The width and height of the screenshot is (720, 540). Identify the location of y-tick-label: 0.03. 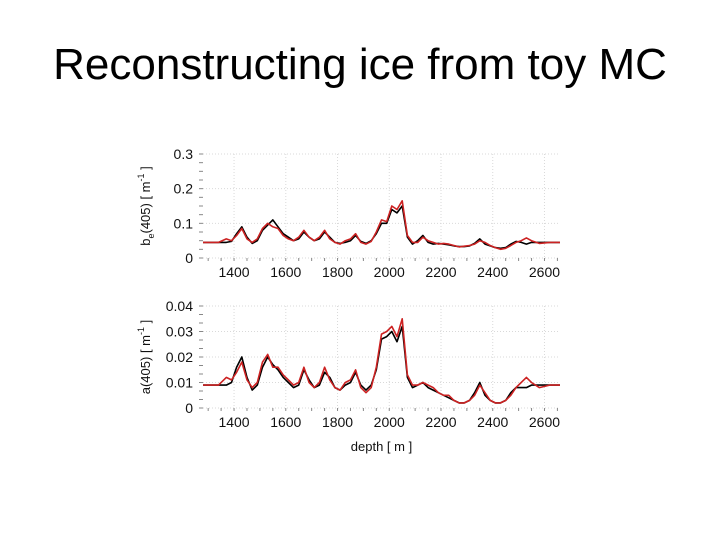
(179, 332).